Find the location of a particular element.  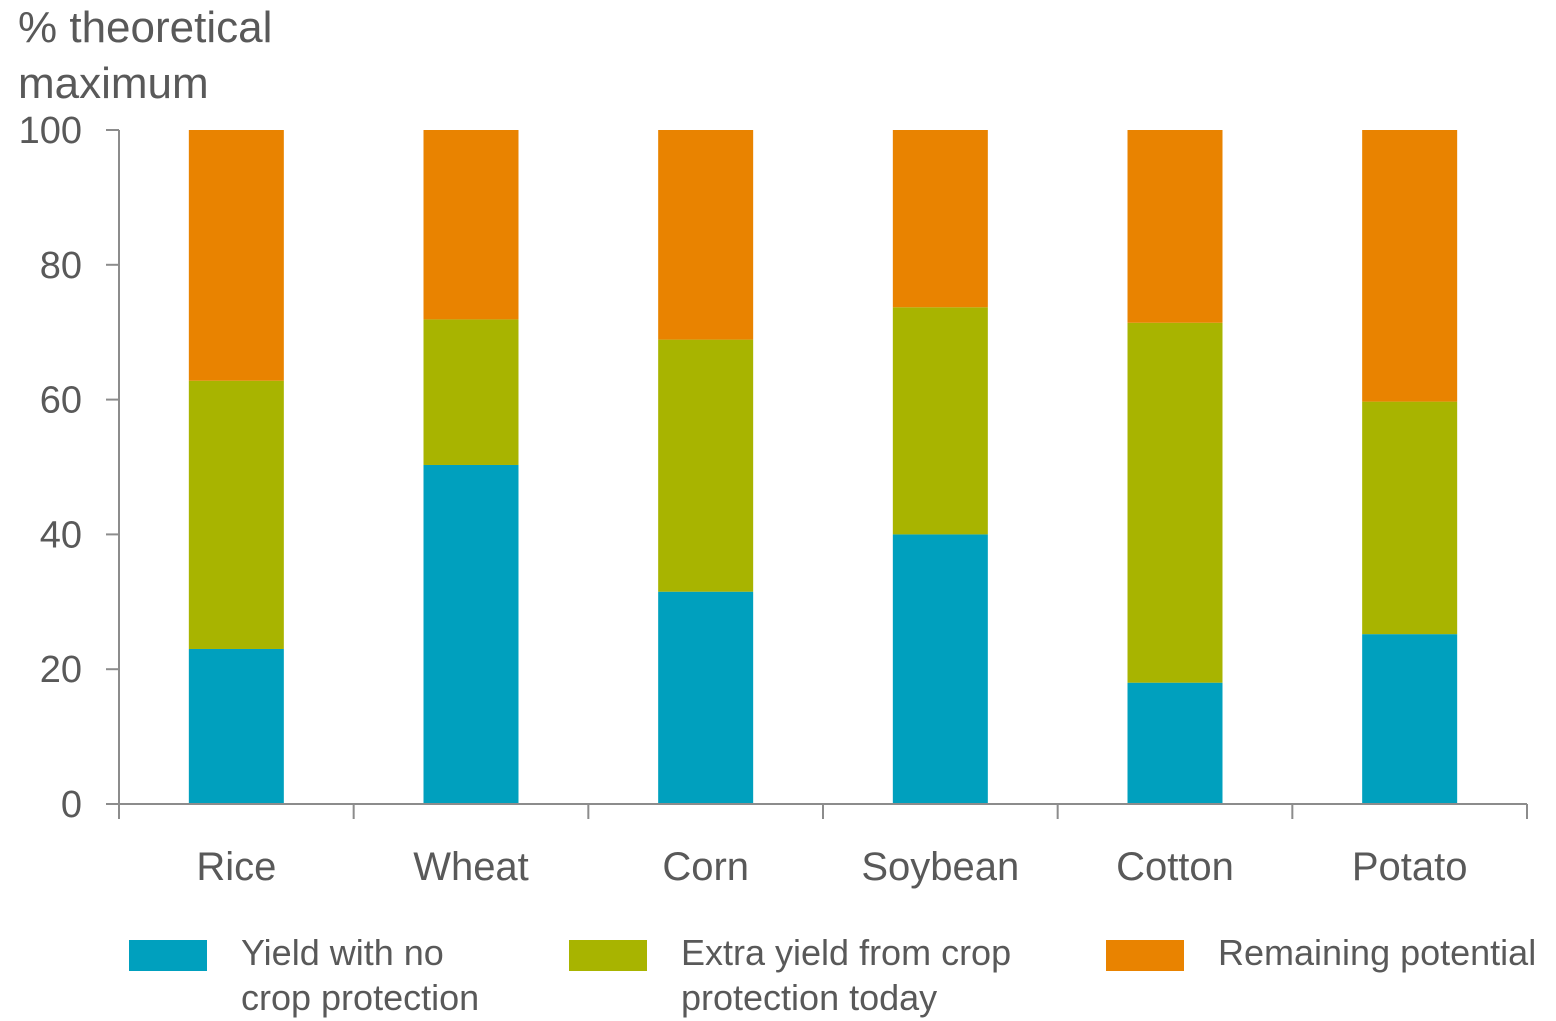

legend-label-remaining-potential: Remaining potential is located at coordinates (1377, 952).